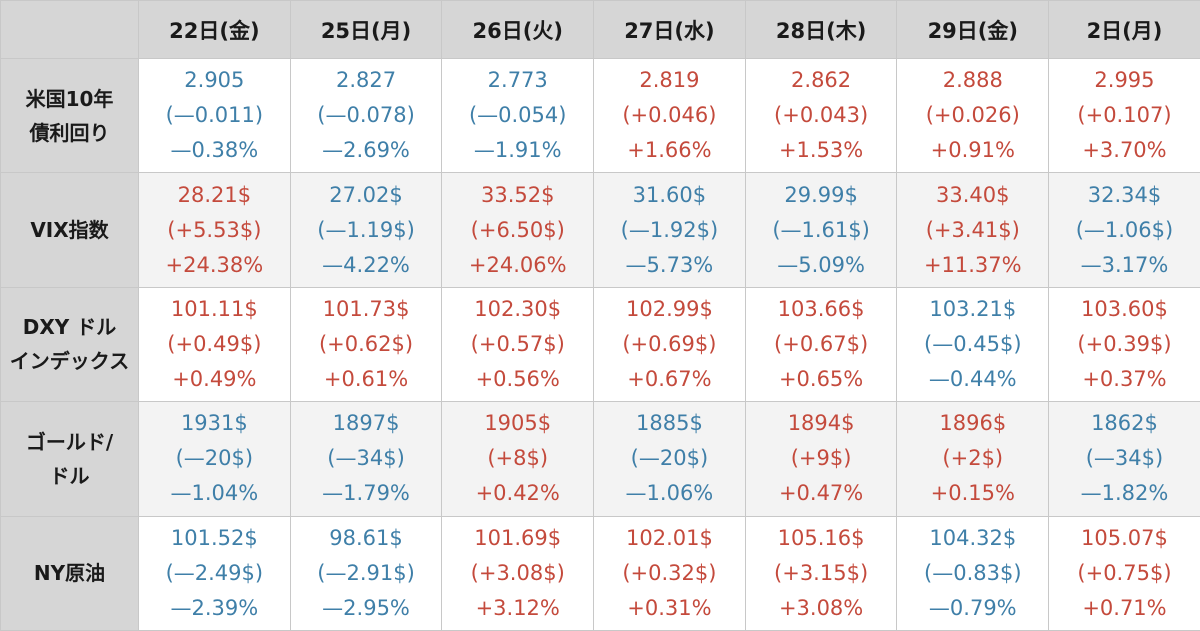 Image resolution: width=1200 pixels, height=631 pixels. I want to click on cell-change: (+0.67$), so click(821, 344).